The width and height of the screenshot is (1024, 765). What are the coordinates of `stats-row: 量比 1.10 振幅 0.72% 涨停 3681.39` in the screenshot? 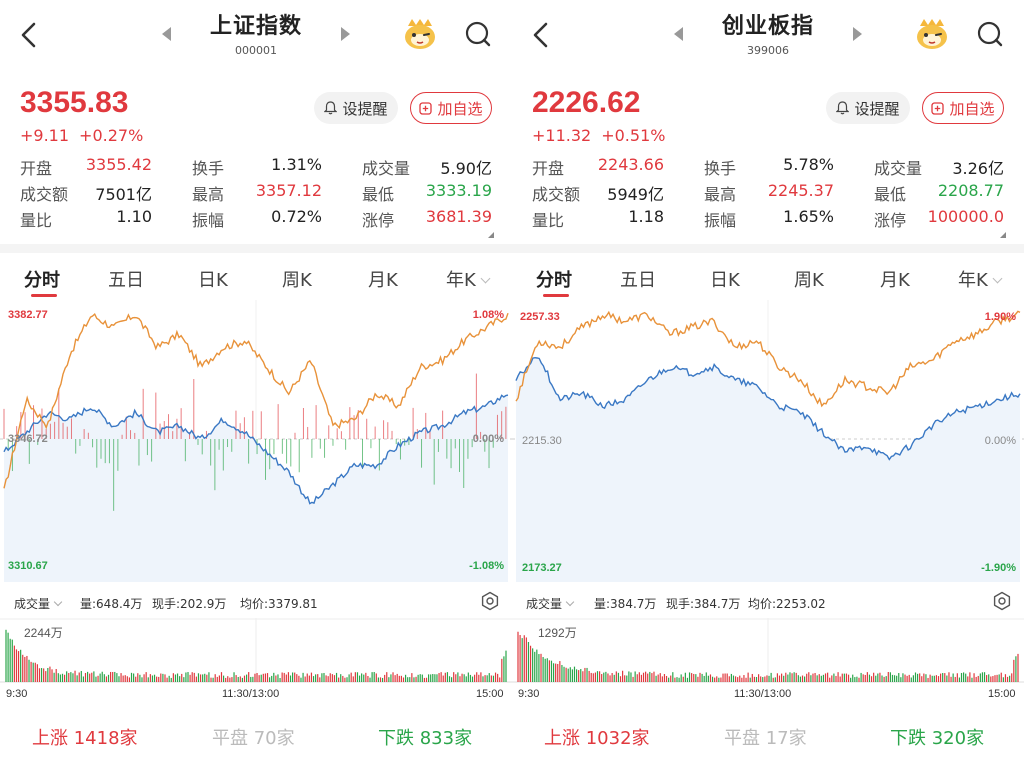 It's located at (260, 220).